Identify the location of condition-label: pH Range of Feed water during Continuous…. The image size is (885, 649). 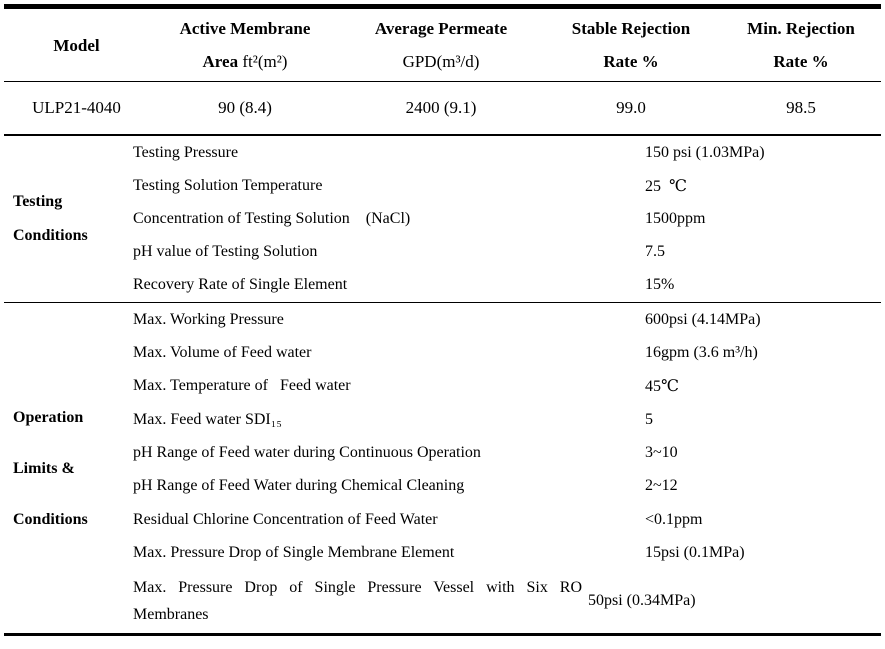
(307, 452).